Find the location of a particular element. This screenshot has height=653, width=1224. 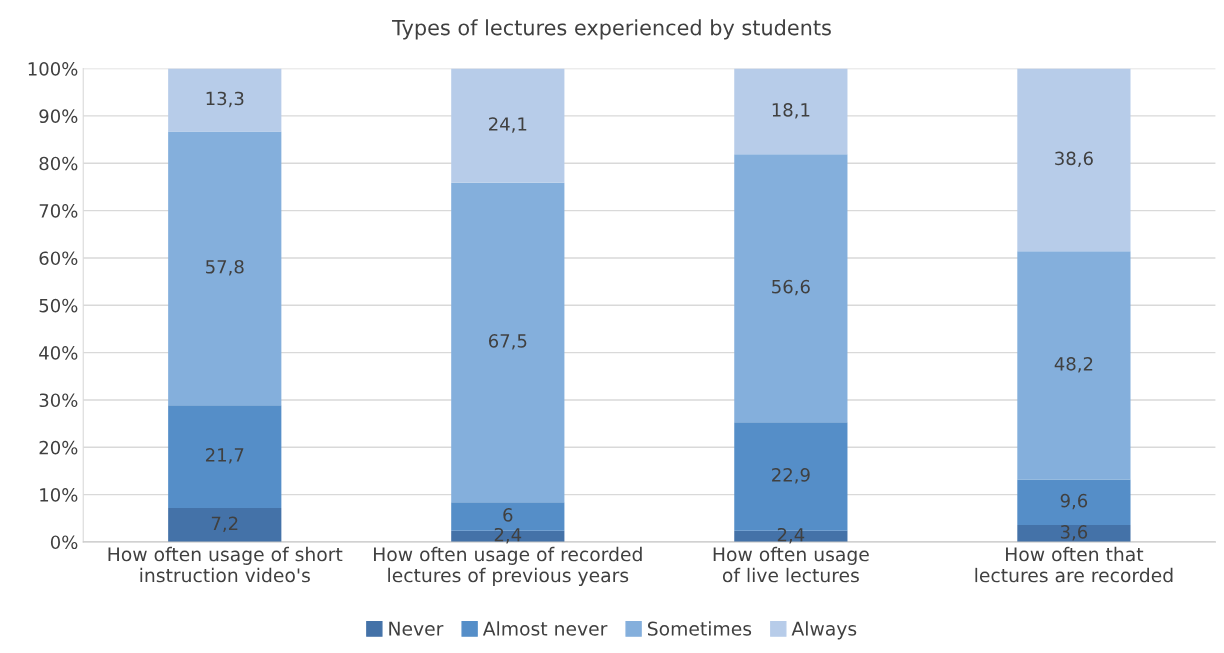

data-label: 56,6 is located at coordinates (791, 287).